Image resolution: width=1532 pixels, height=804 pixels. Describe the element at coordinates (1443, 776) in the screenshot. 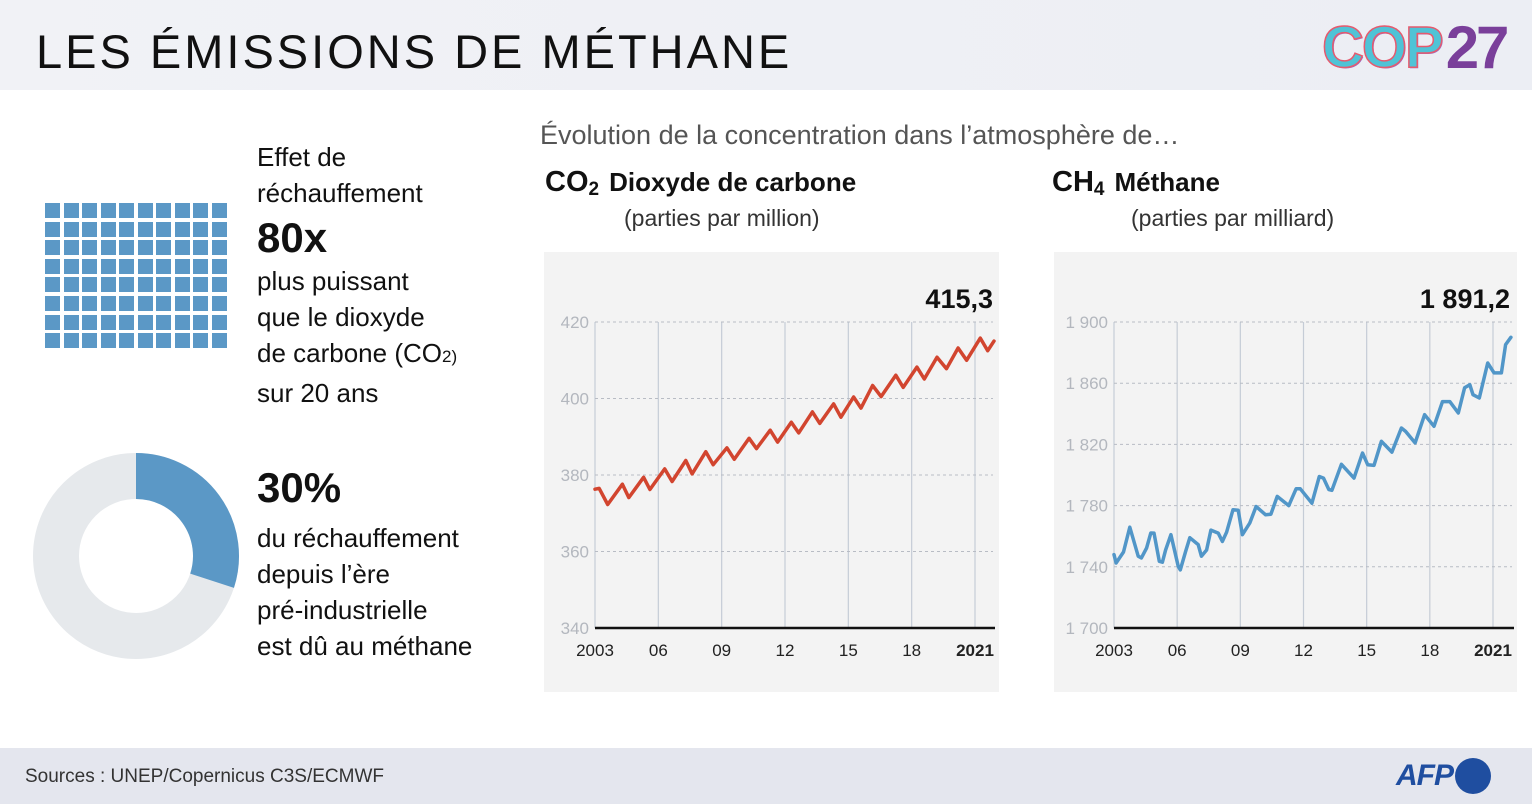

I see `afp-logo: AFP` at that location.